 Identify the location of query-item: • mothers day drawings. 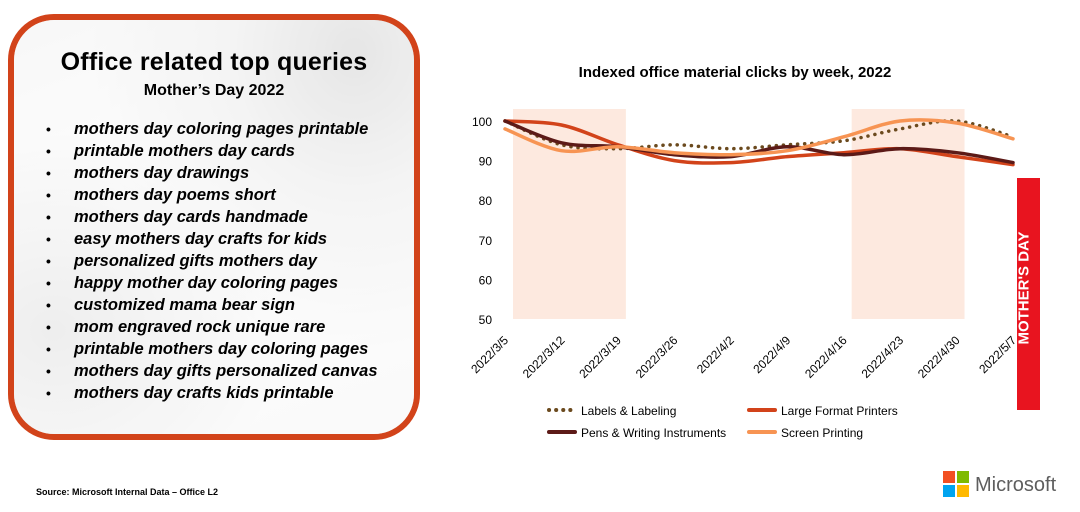
(209, 173).